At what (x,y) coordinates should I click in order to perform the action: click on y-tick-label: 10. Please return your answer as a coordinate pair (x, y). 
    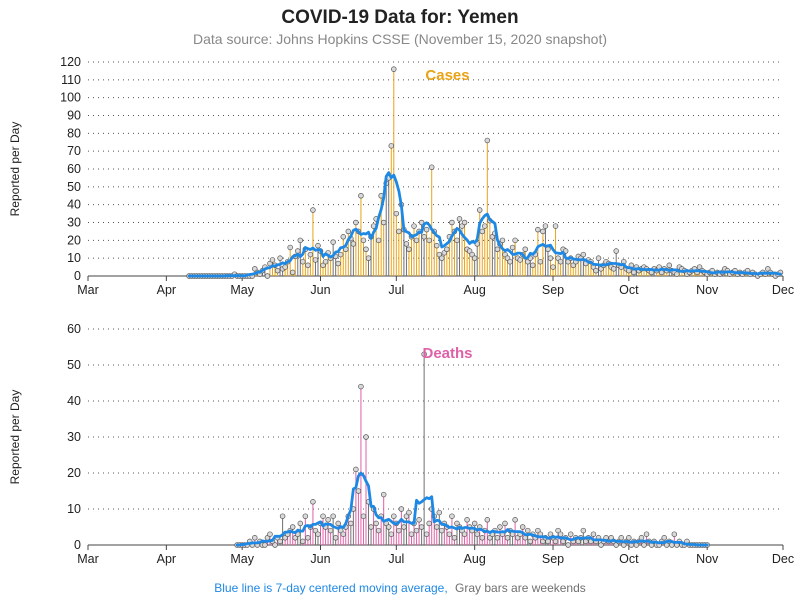
    Looking at the image, I should click on (74, 258).